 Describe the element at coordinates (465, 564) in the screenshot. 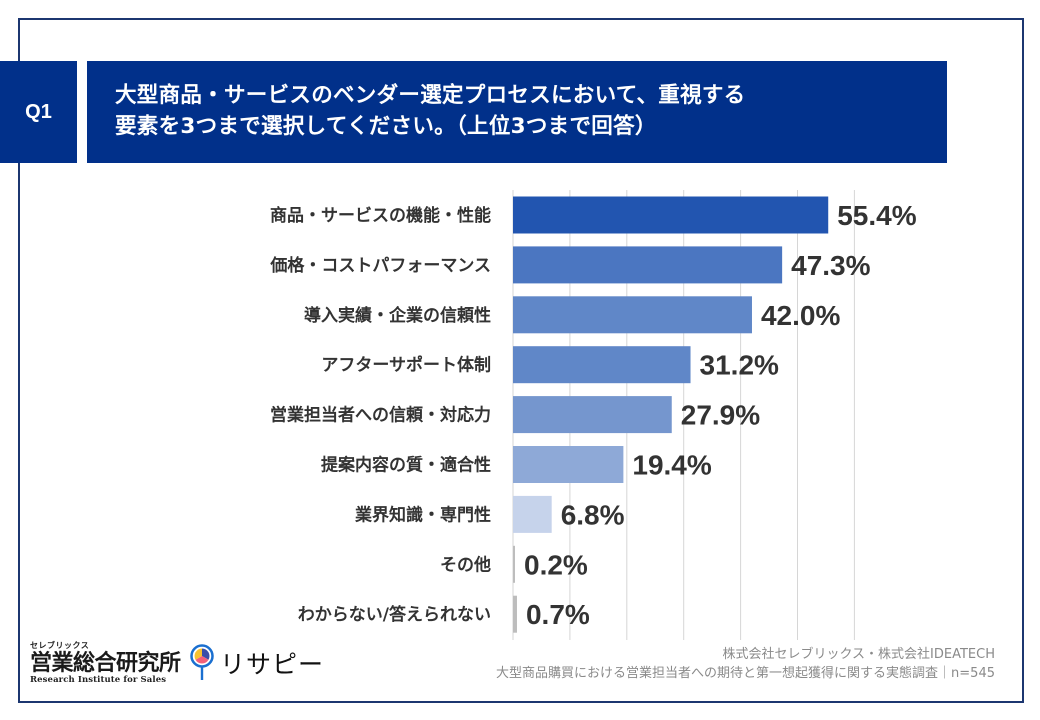

I see `category-label: その他` at that location.